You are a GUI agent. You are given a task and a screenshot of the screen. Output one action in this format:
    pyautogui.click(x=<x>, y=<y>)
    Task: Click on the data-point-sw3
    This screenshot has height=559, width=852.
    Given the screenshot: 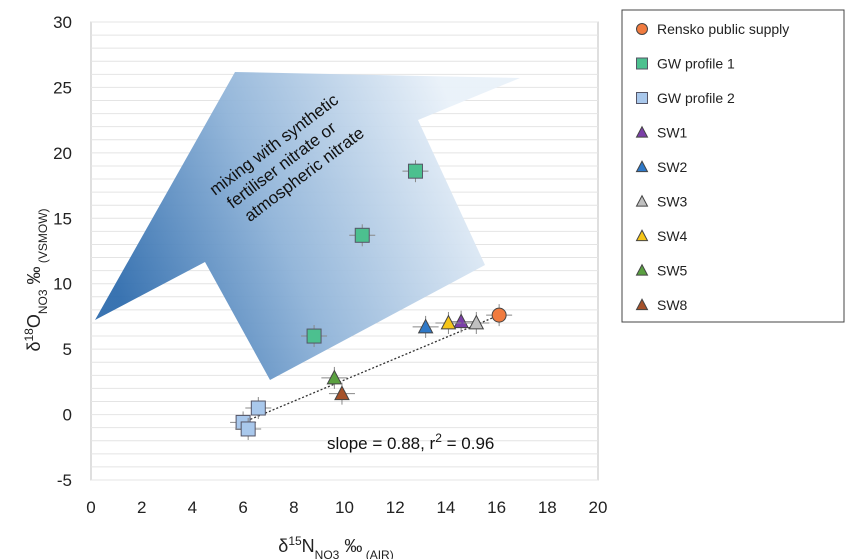 What is the action you would take?
    pyautogui.click(x=476, y=322)
    